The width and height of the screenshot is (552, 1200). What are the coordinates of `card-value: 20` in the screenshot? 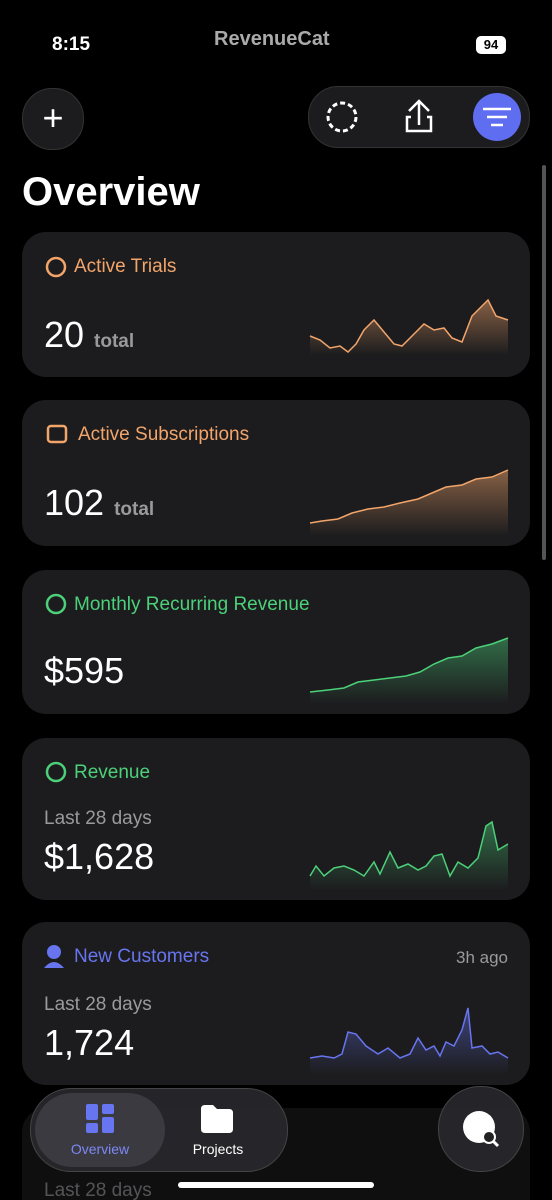 It's located at (64, 334).